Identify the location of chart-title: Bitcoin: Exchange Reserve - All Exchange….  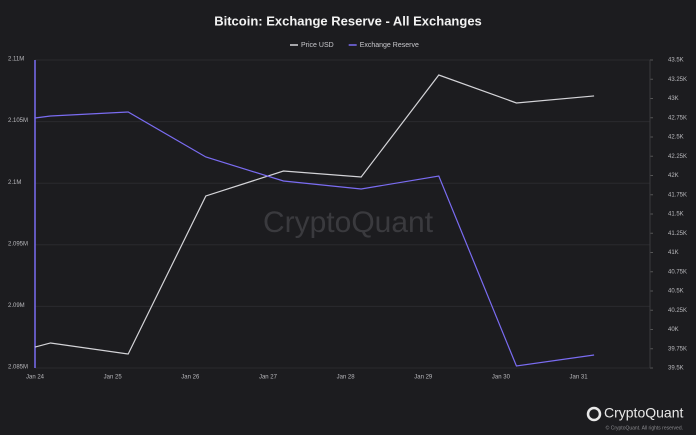
(348, 20).